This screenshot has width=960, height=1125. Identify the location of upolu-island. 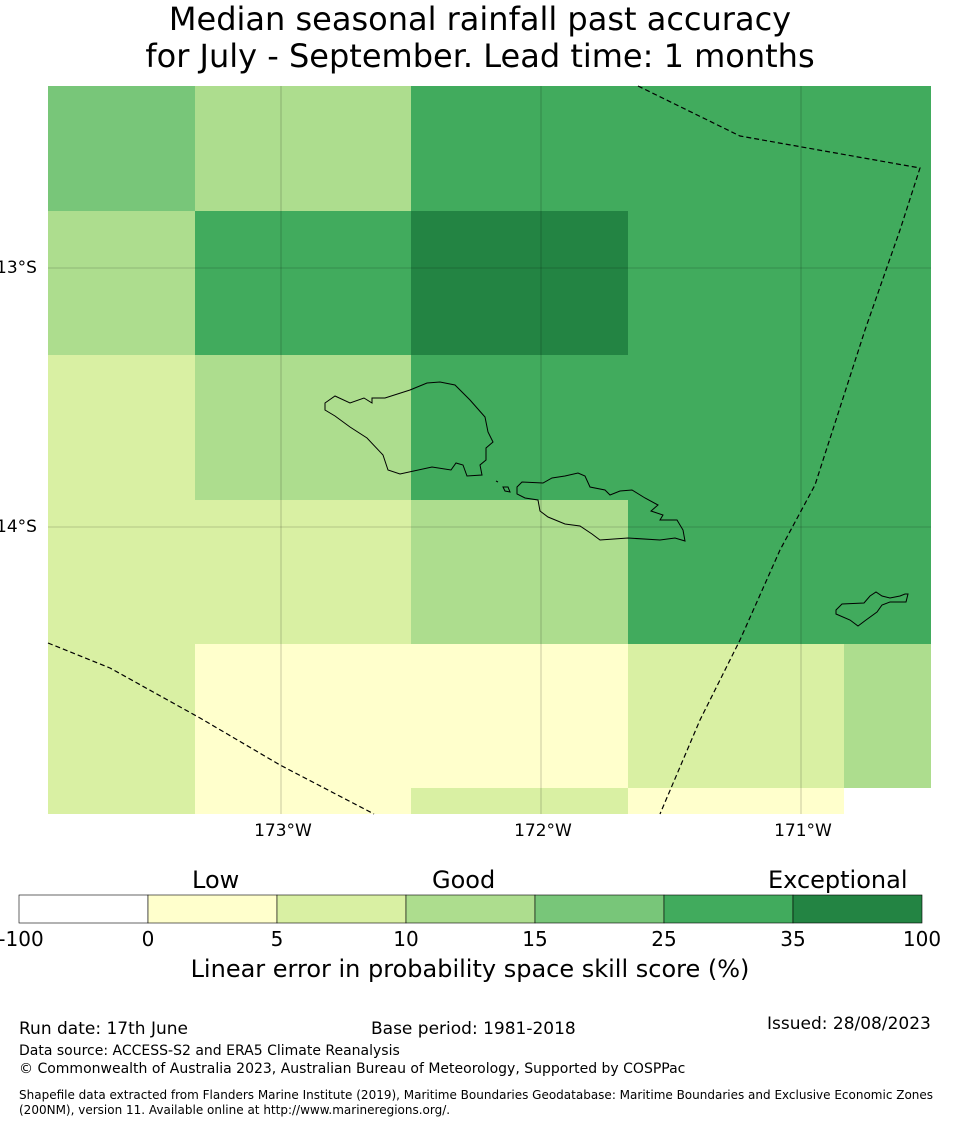
(601, 507).